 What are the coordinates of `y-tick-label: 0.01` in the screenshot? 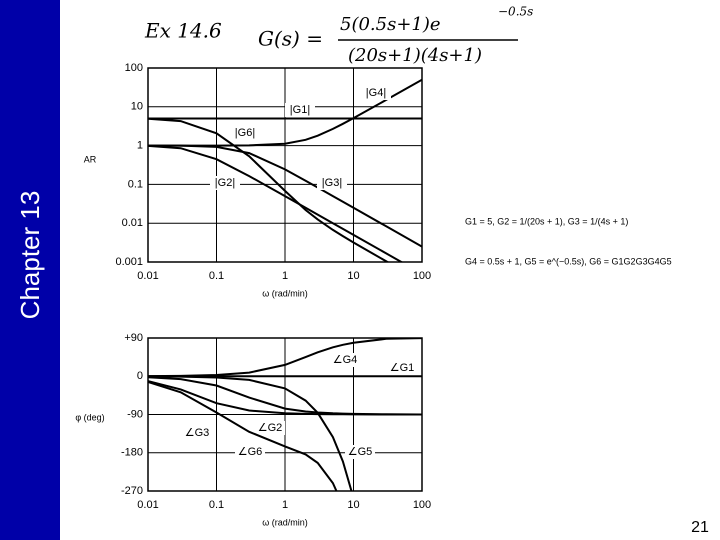 It's located at (132, 223).